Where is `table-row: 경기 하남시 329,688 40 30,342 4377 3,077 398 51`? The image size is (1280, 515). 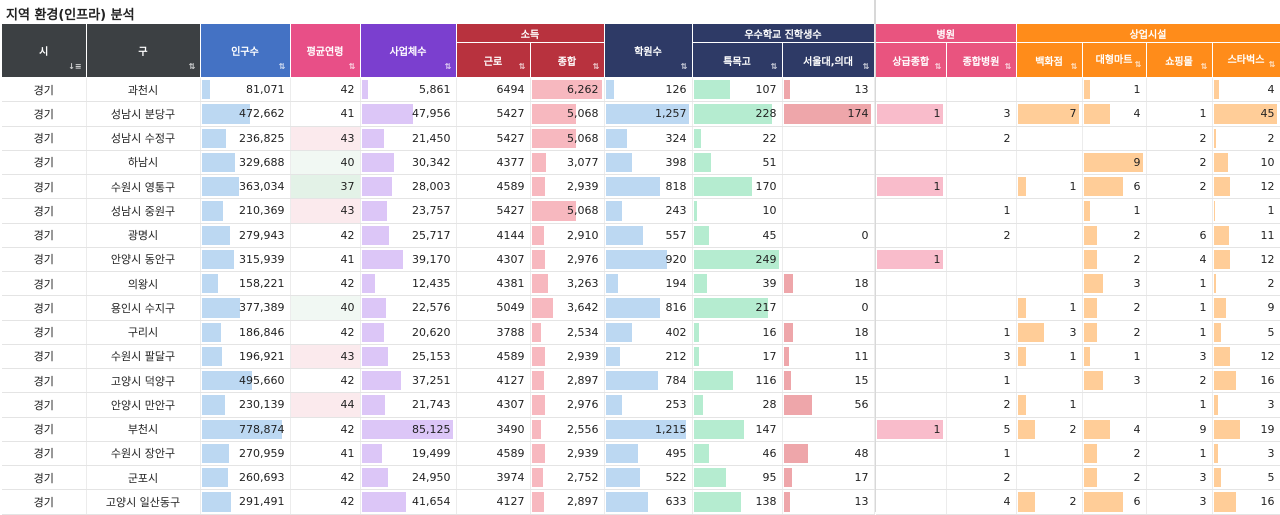 table-row: 경기 하남시 329,688 40 30,342 4377 3,077 398 51 is located at coordinates (438, 163).